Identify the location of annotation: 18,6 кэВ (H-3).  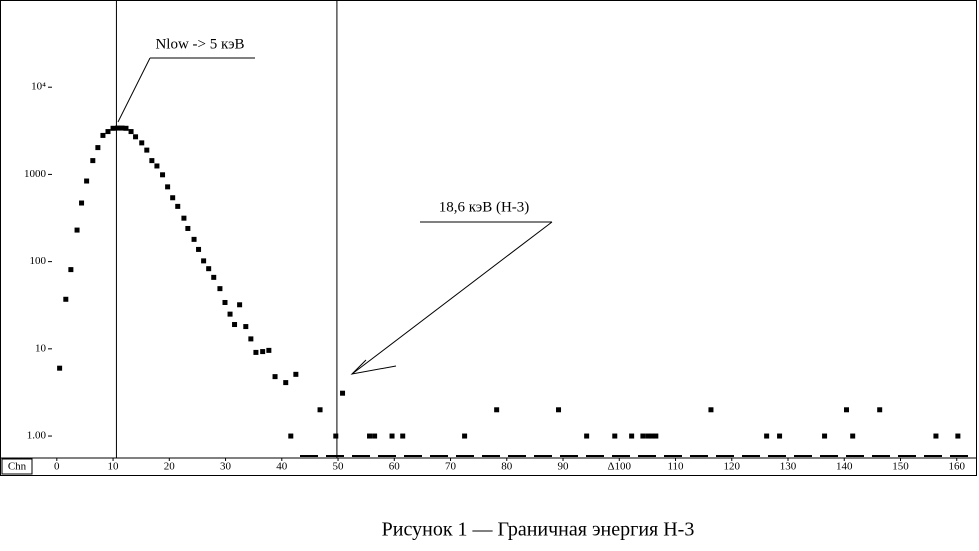
(484, 207).